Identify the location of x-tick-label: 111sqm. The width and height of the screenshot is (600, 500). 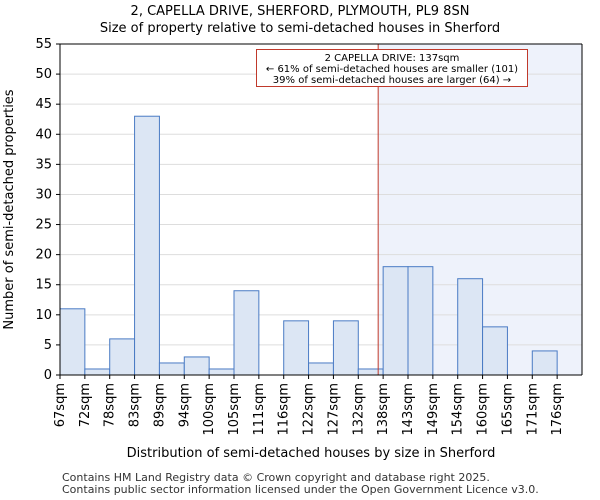
(259, 409).